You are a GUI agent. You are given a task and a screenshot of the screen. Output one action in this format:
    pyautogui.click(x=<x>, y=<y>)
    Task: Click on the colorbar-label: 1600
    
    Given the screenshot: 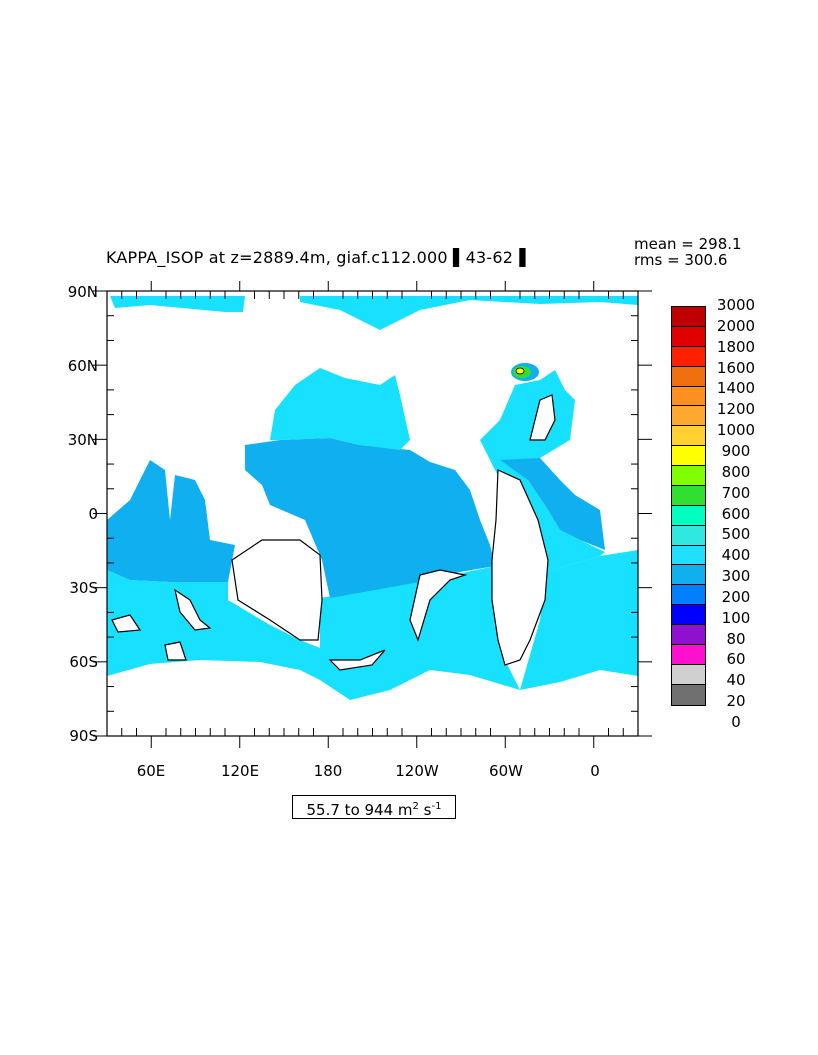 What is the action you would take?
    pyautogui.click(x=736, y=367)
    